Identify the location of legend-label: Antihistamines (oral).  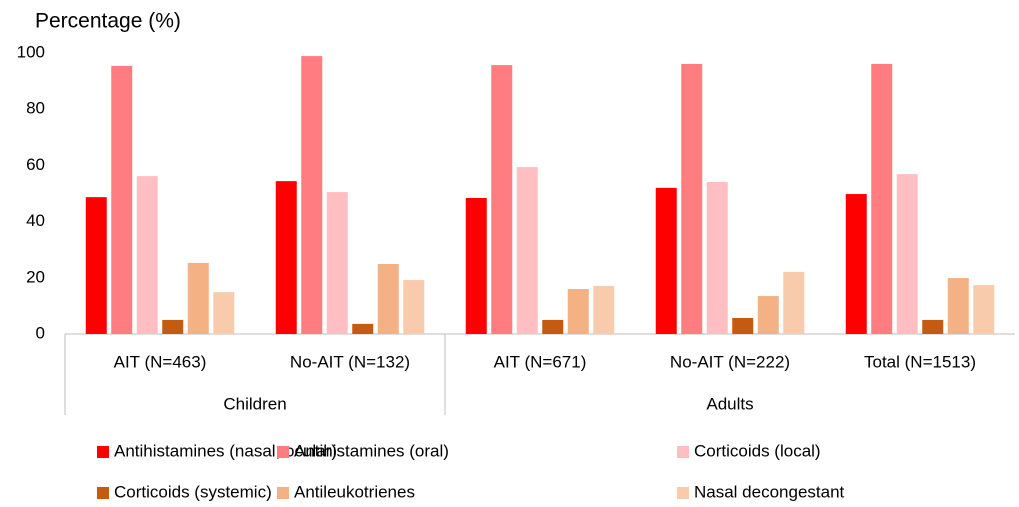
(371, 450).